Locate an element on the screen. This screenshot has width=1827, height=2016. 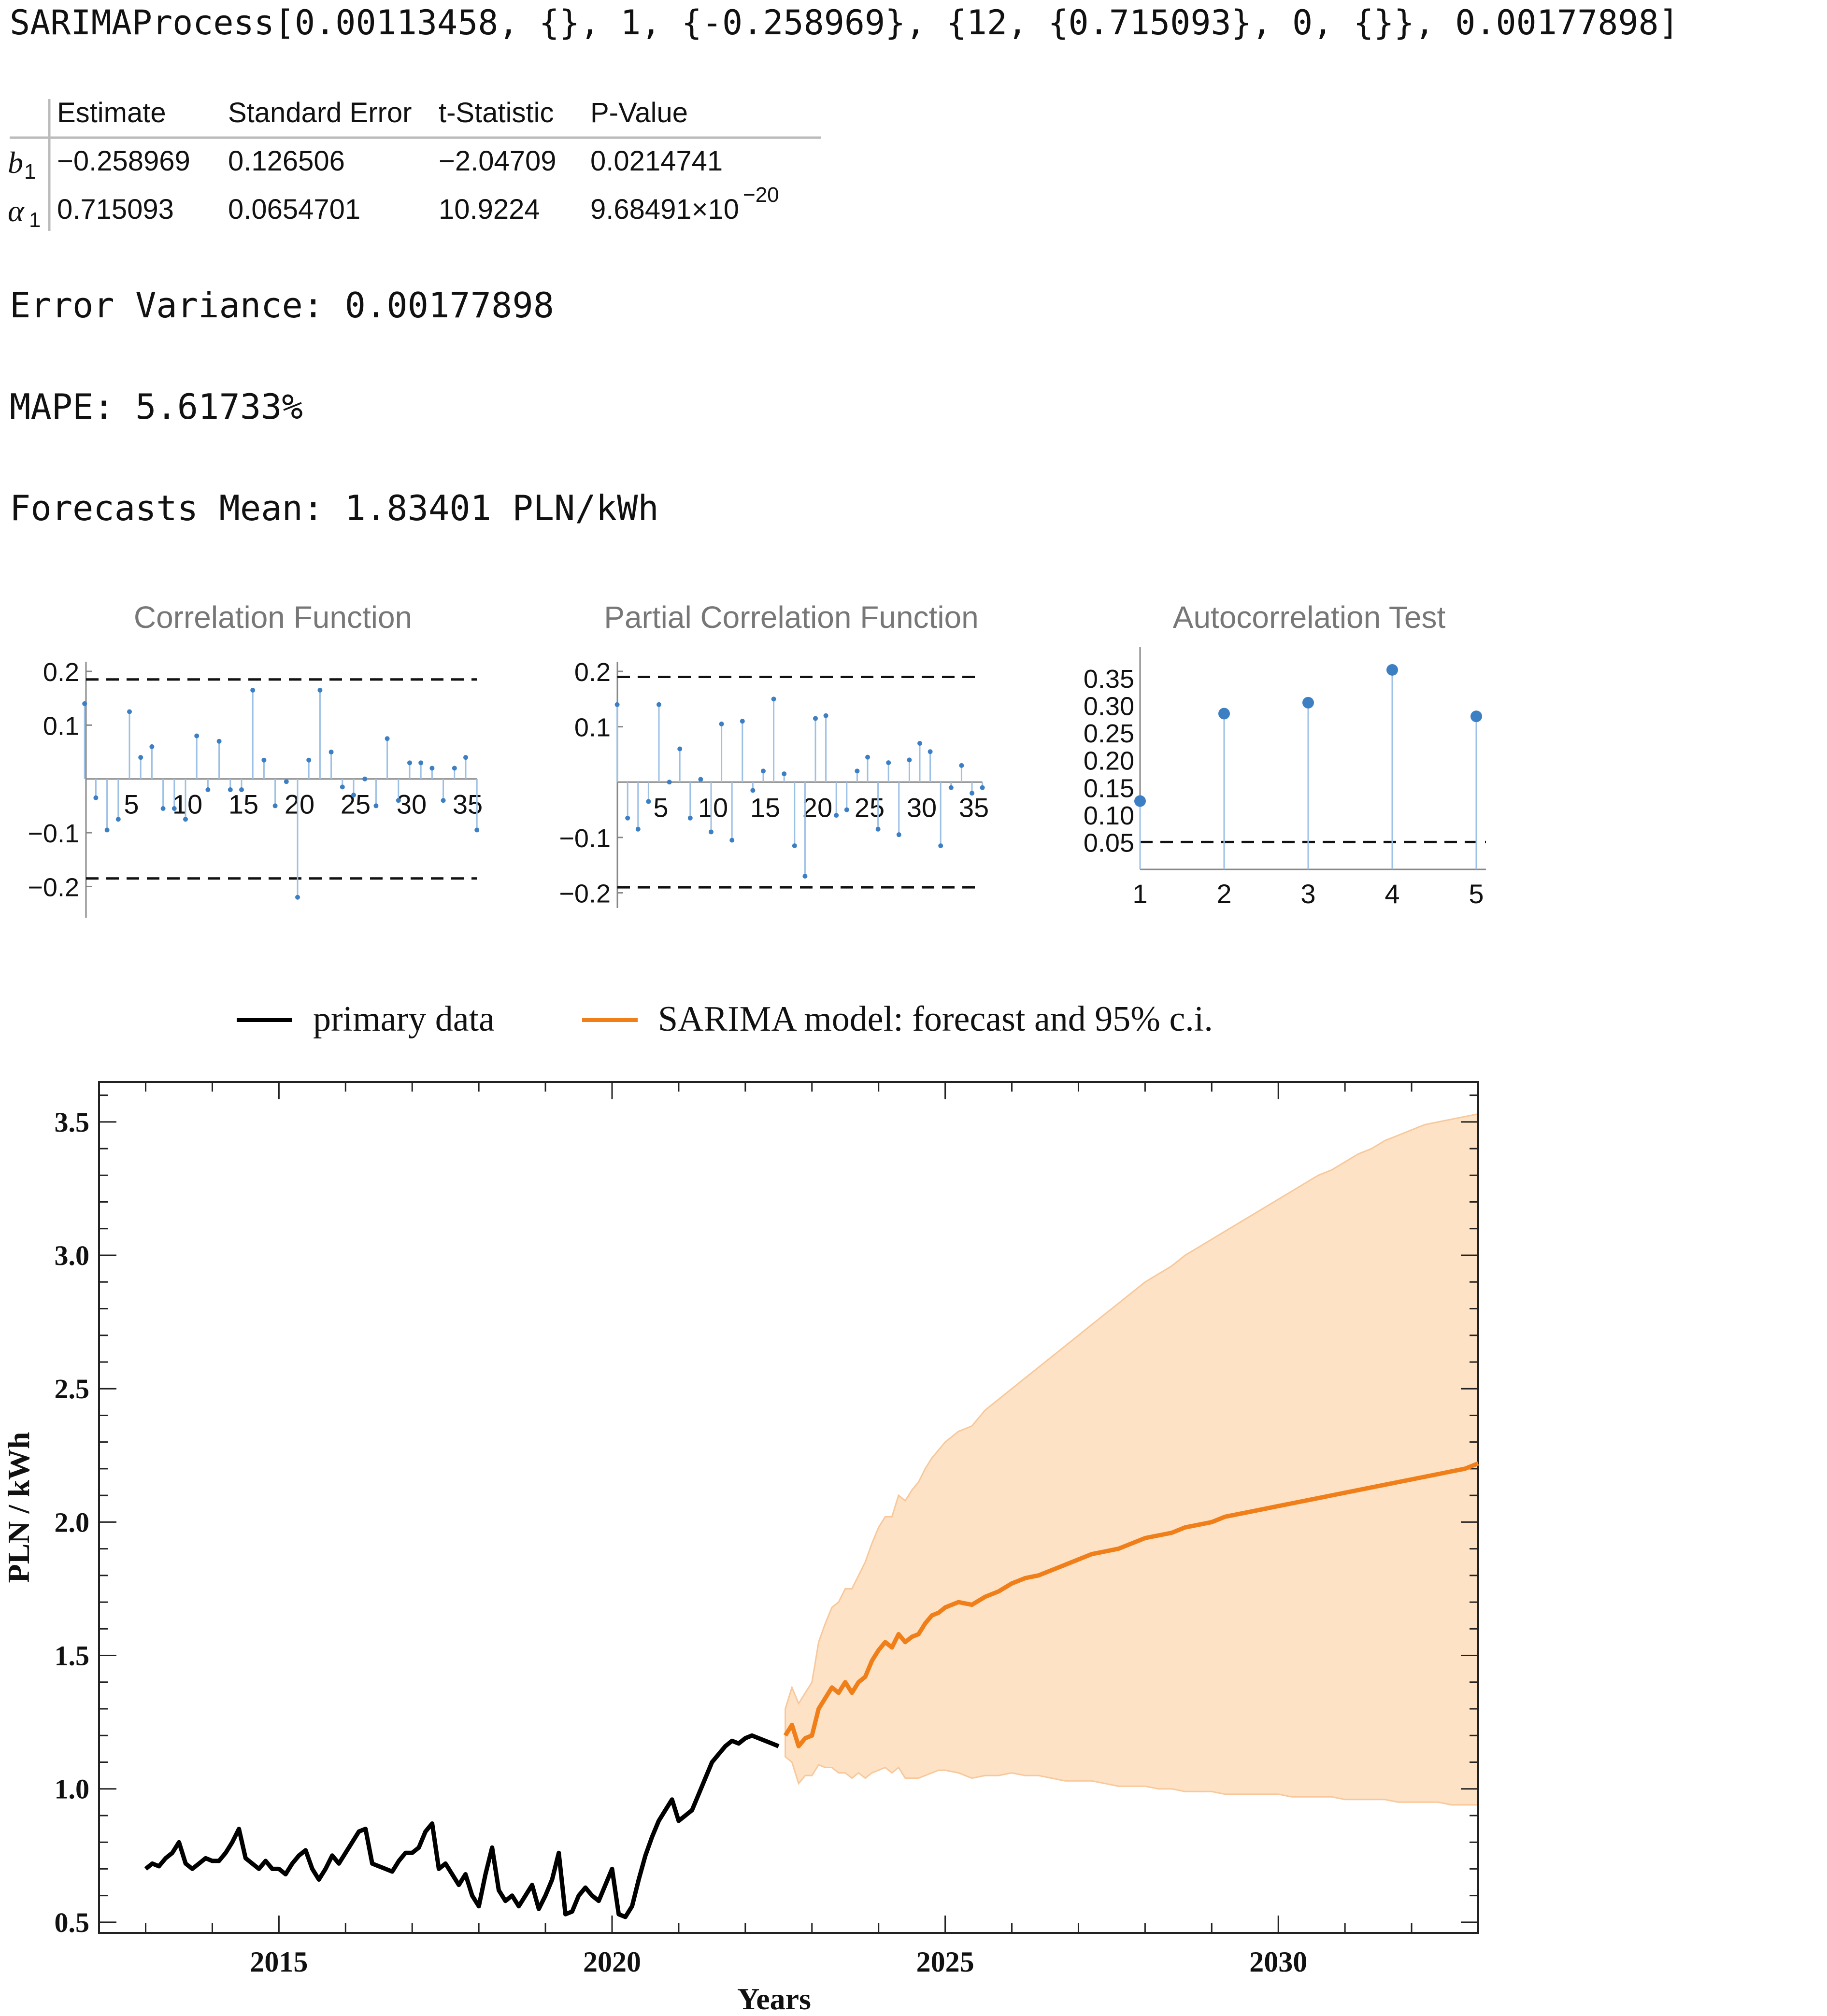
header-standard-error: Standard Error is located at coordinates (320, 112).